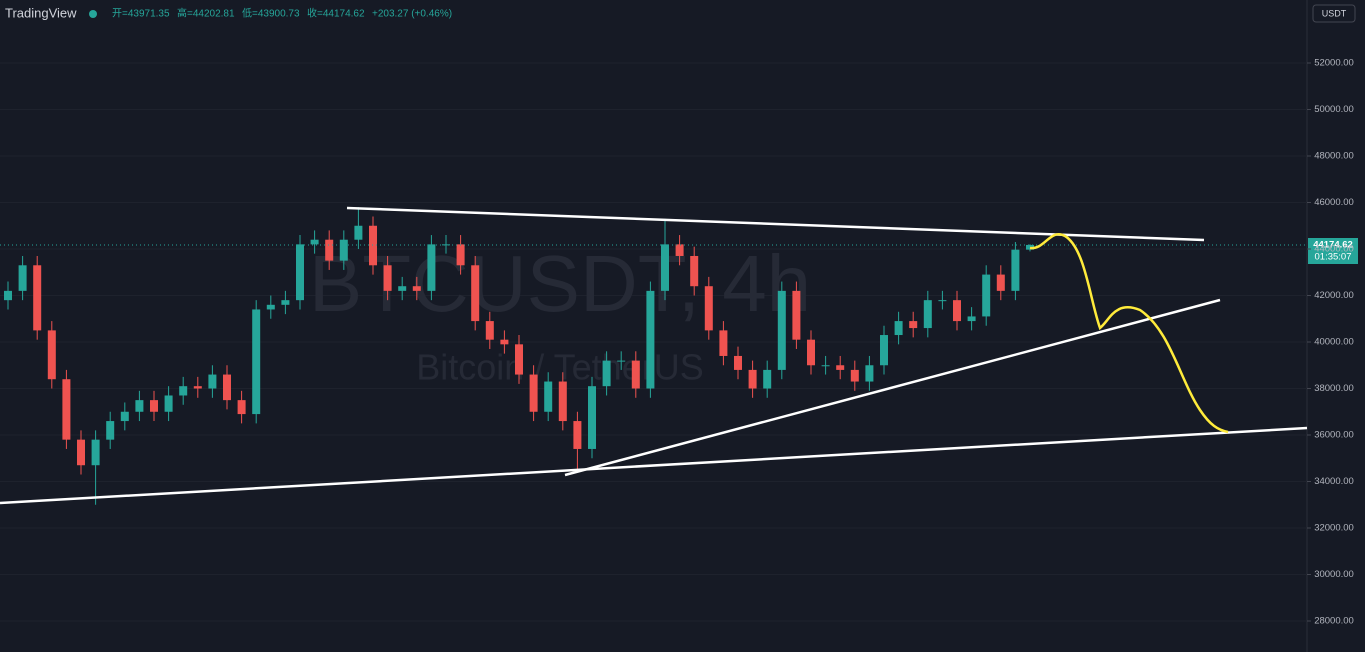 Image resolution: width=1365 pixels, height=652 pixels. Describe the element at coordinates (41, 12) in the screenshot. I see `brand: TradingView` at that location.